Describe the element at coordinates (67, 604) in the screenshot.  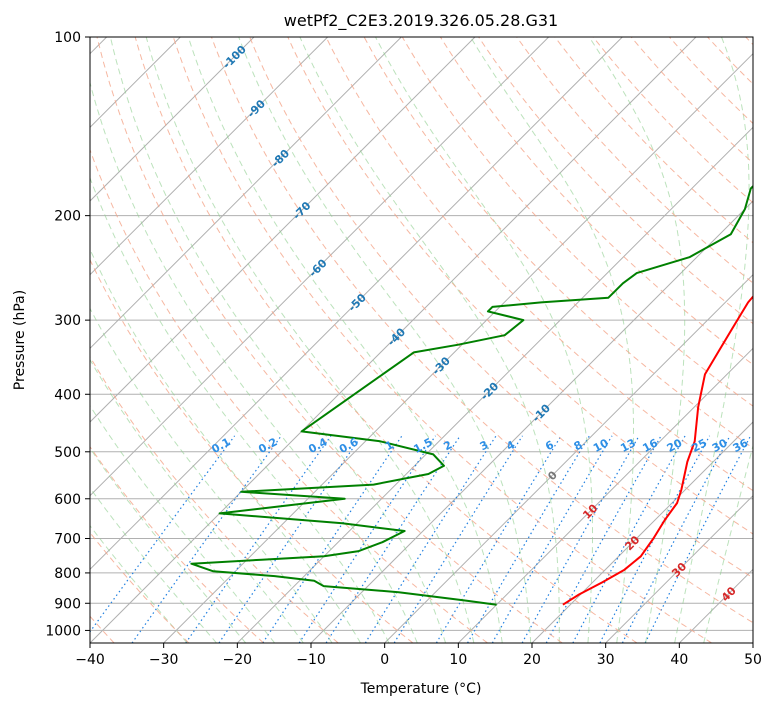
I see `y-tick-label: 900` at that location.